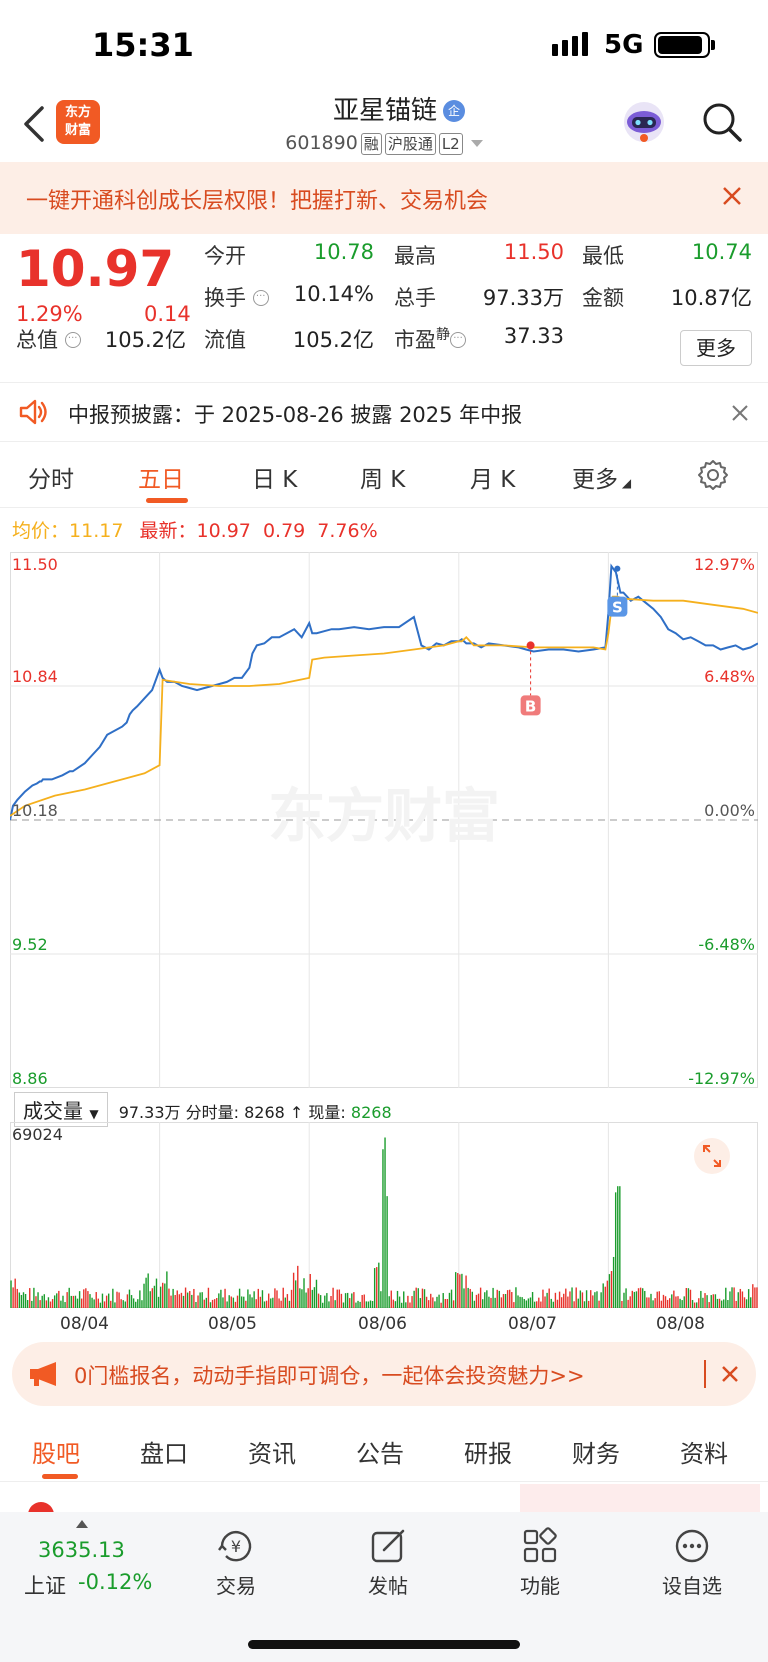  What do you see at coordinates (430, 339) in the screenshot?
I see `pe-label: 市盈静 ···` at bounding box center [430, 339].